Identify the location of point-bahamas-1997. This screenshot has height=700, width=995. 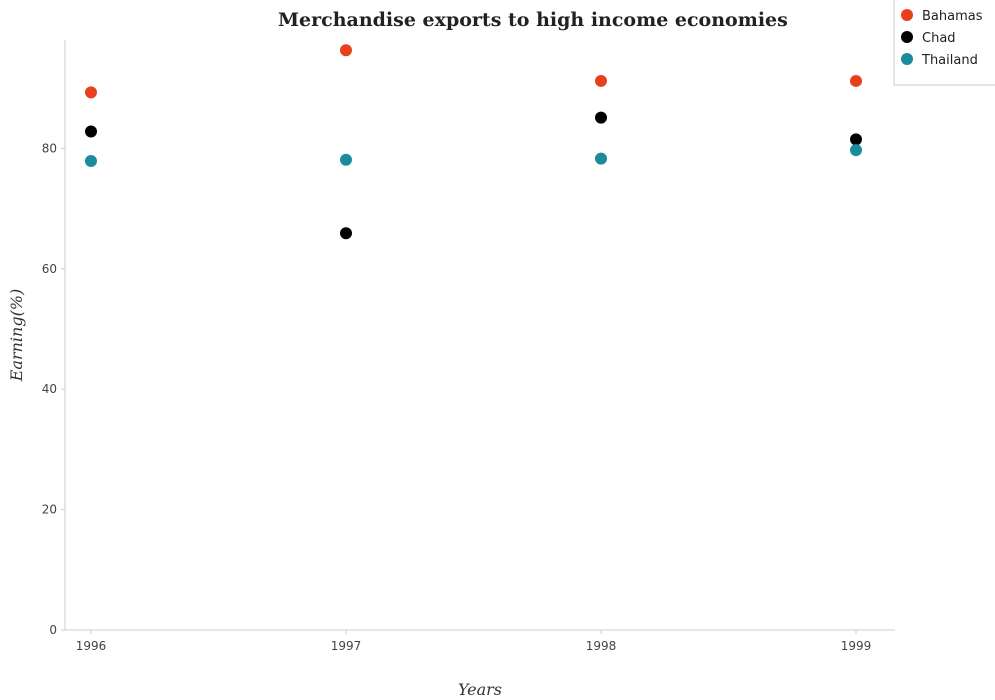
(346, 50).